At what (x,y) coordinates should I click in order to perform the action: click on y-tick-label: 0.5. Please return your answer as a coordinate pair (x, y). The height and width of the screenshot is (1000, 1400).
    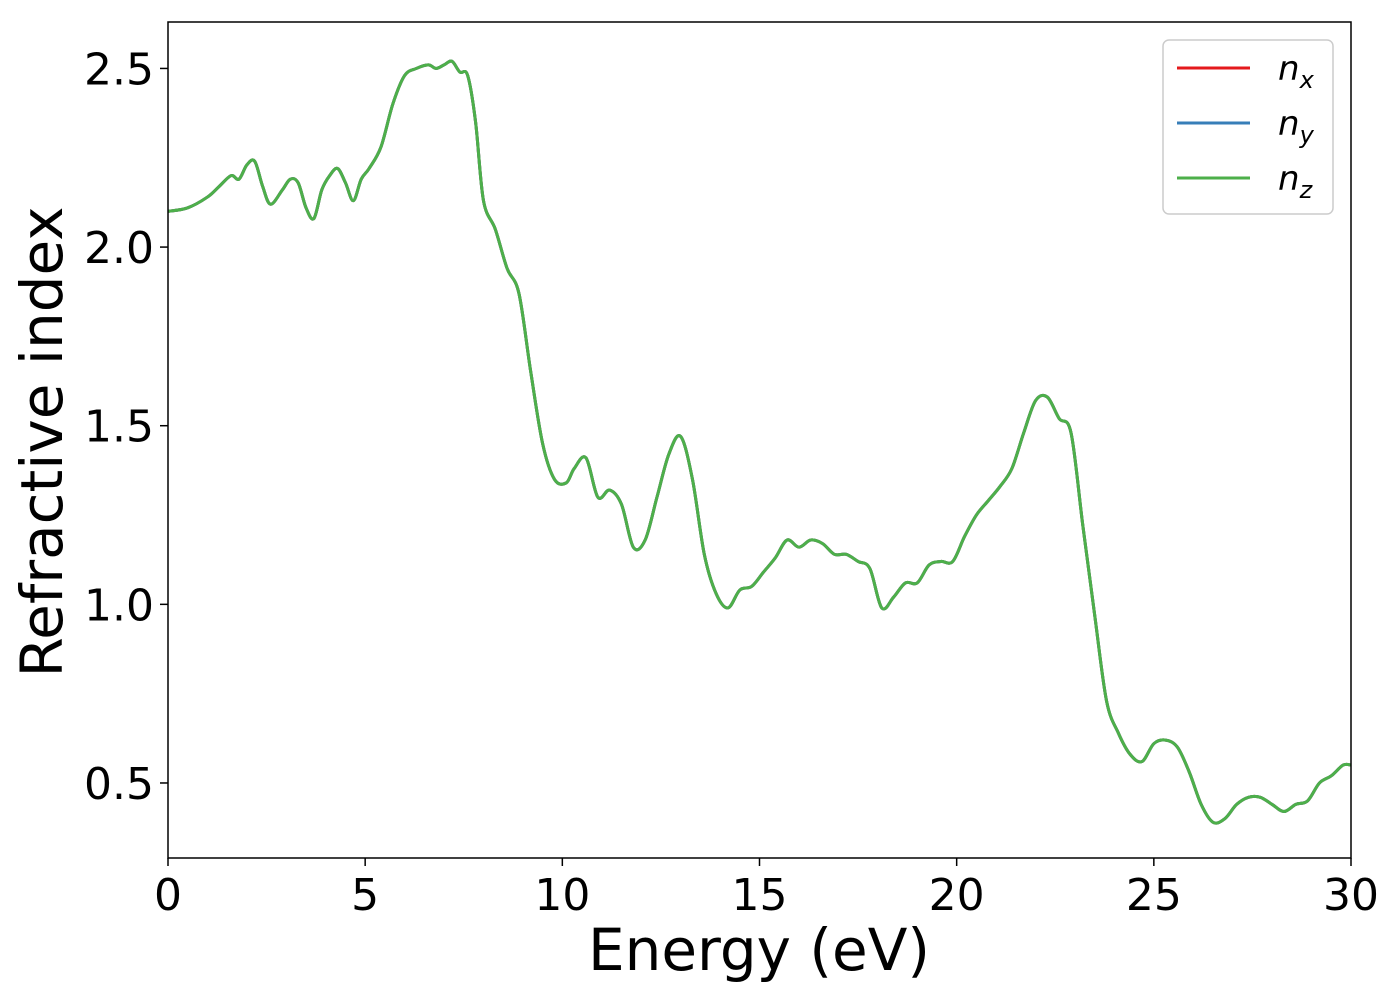
    Looking at the image, I should click on (119, 784).